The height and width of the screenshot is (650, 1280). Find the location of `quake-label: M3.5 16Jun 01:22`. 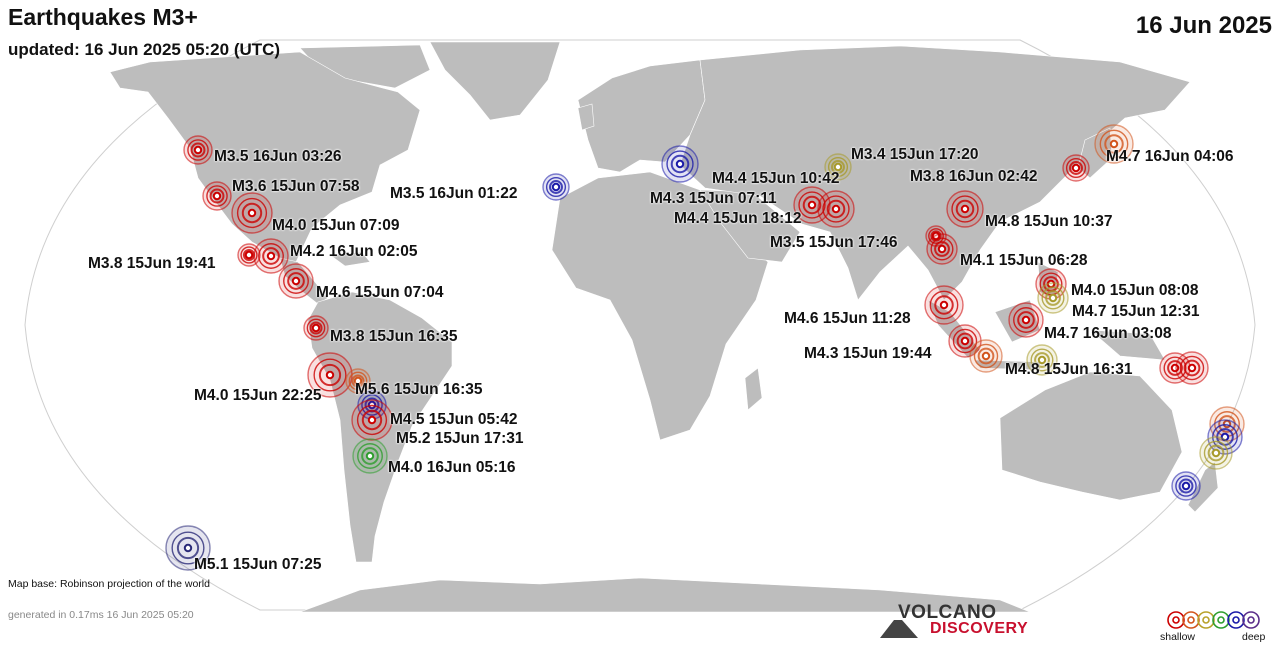

quake-label: M3.5 16Jun 01:22 is located at coordinates (454, 193).